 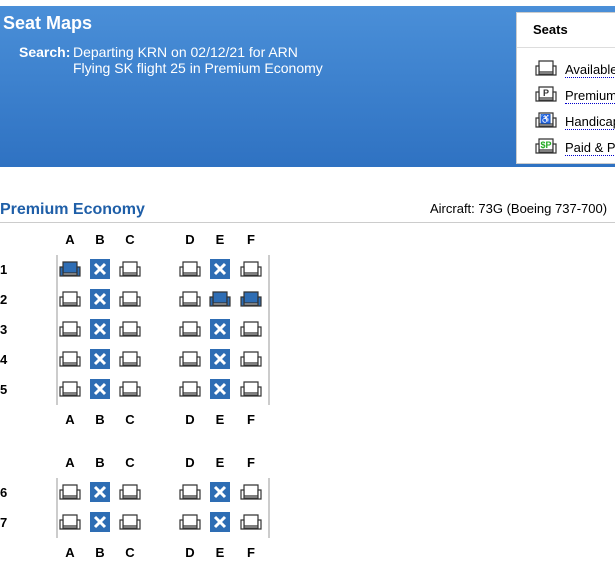 I want to click on seat-2B-occupied, so click(x=100, y=299).